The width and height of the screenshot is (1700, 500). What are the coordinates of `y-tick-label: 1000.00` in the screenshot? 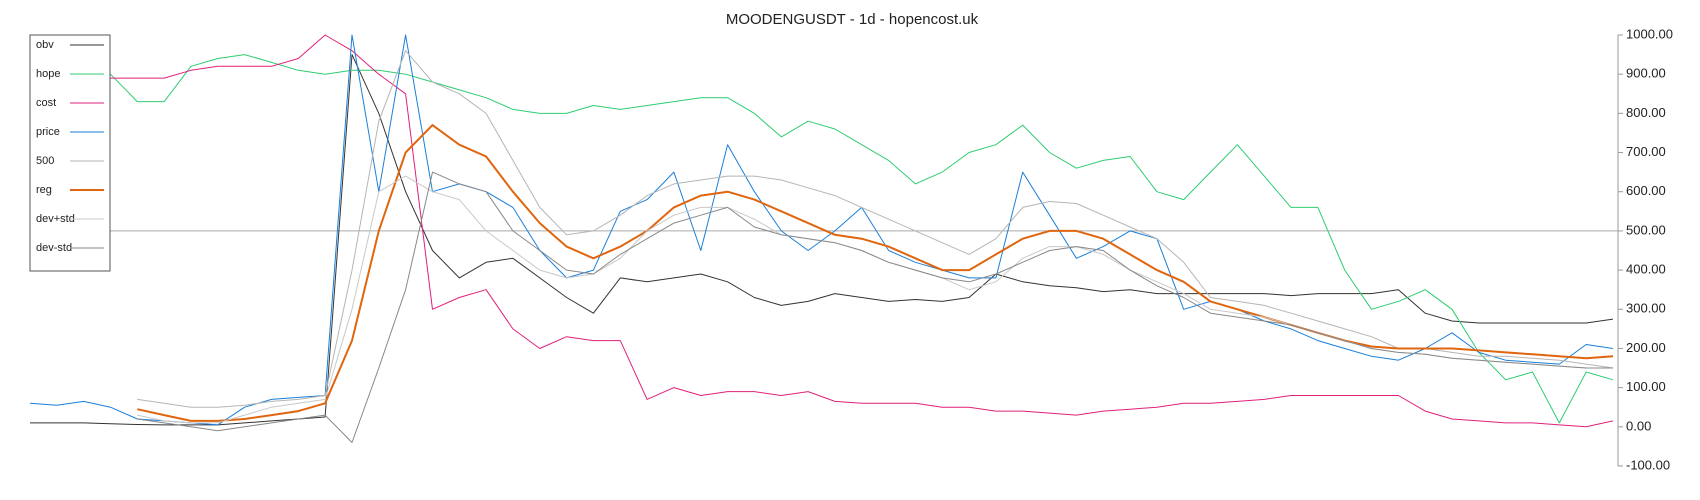 It's located at (1649, 33).